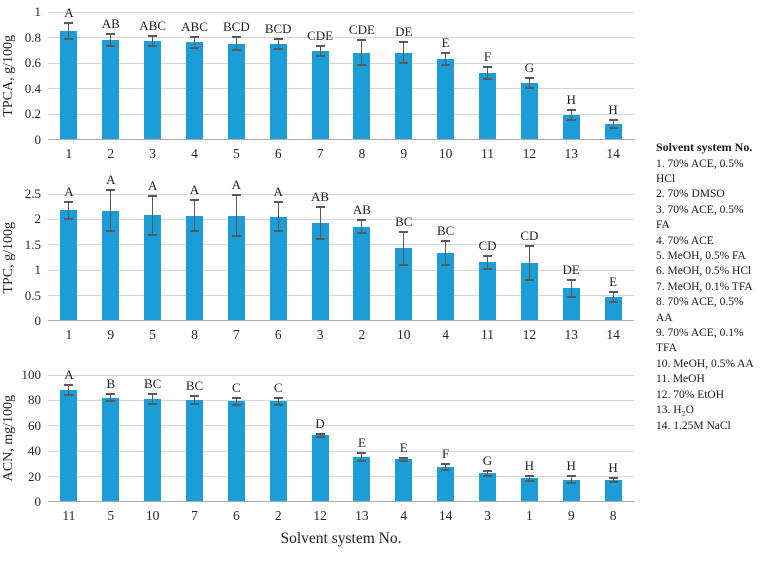  Describe the element at coordinates (446, 334) in the screenshot. I see `x-tick-label: 4` at that location.